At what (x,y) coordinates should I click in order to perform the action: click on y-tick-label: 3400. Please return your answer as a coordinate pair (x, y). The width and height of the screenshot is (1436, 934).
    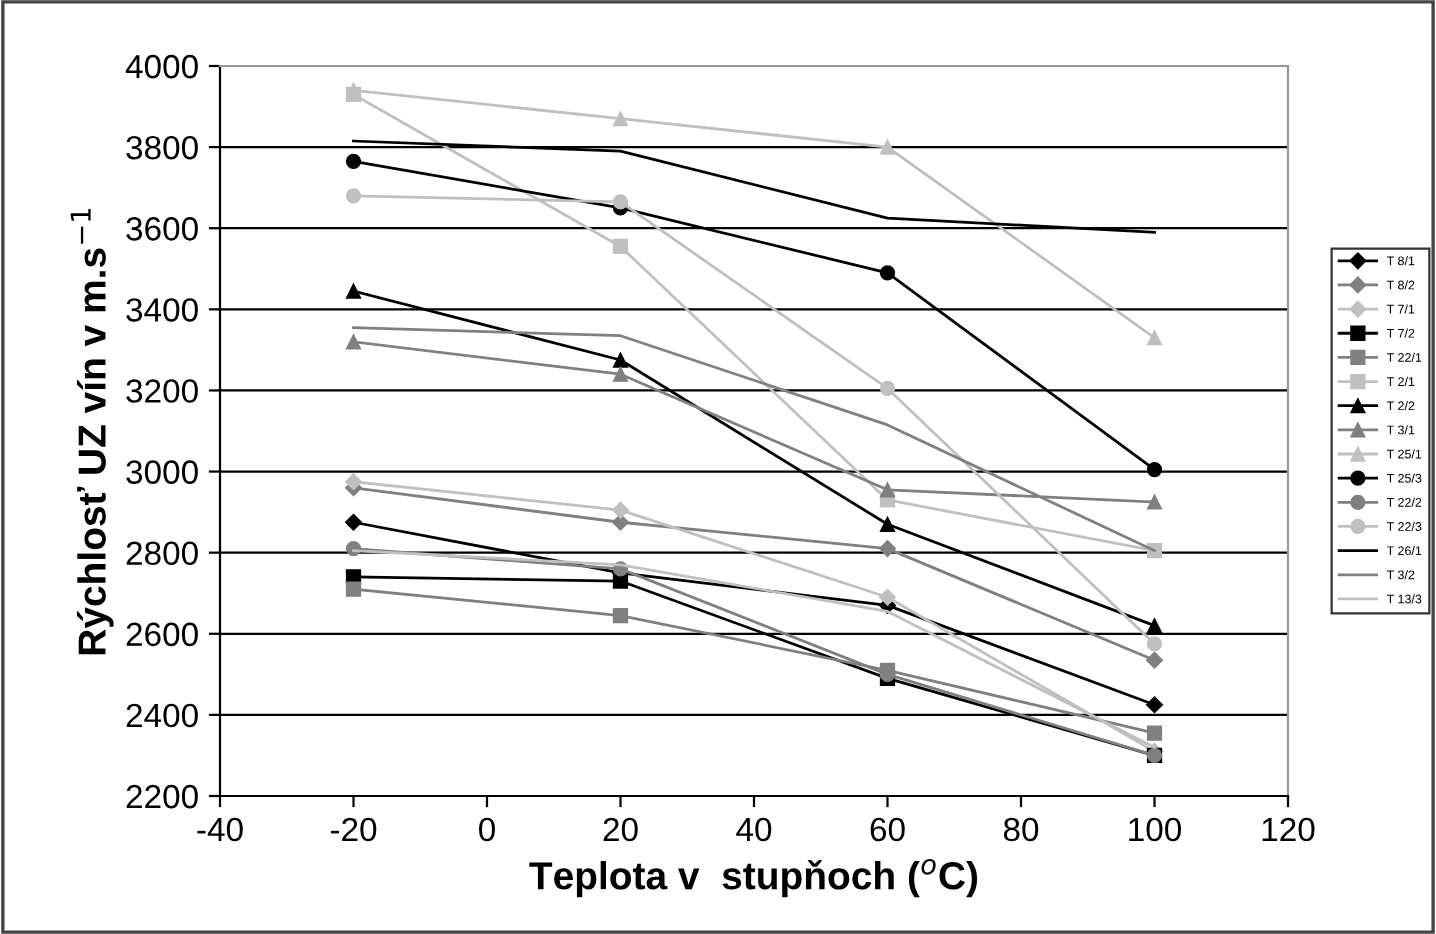
    Looking at the image, I should click on (162, 310).